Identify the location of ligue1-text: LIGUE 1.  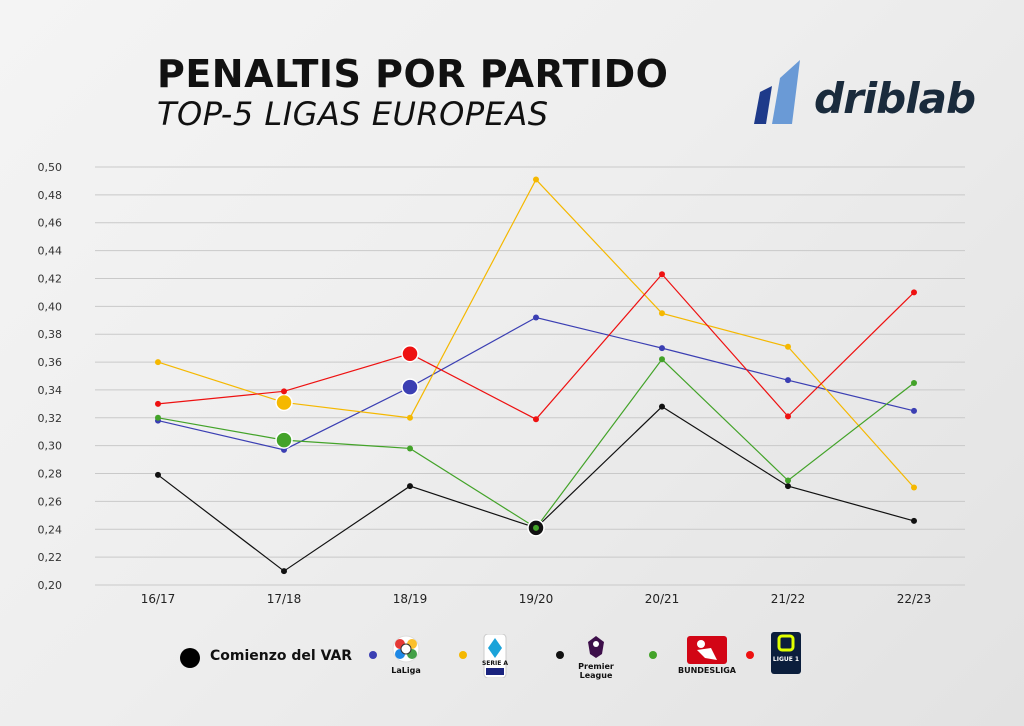
(786, 659).